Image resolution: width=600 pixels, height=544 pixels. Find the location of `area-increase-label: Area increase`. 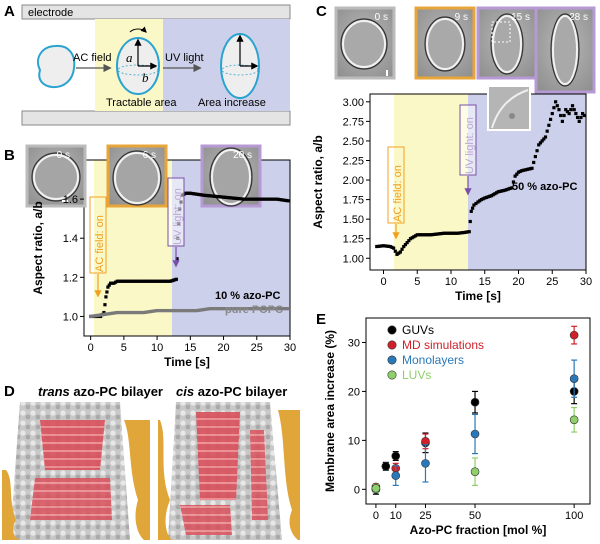

area-increase-label: Area increase is located at coordinates (232, 103).